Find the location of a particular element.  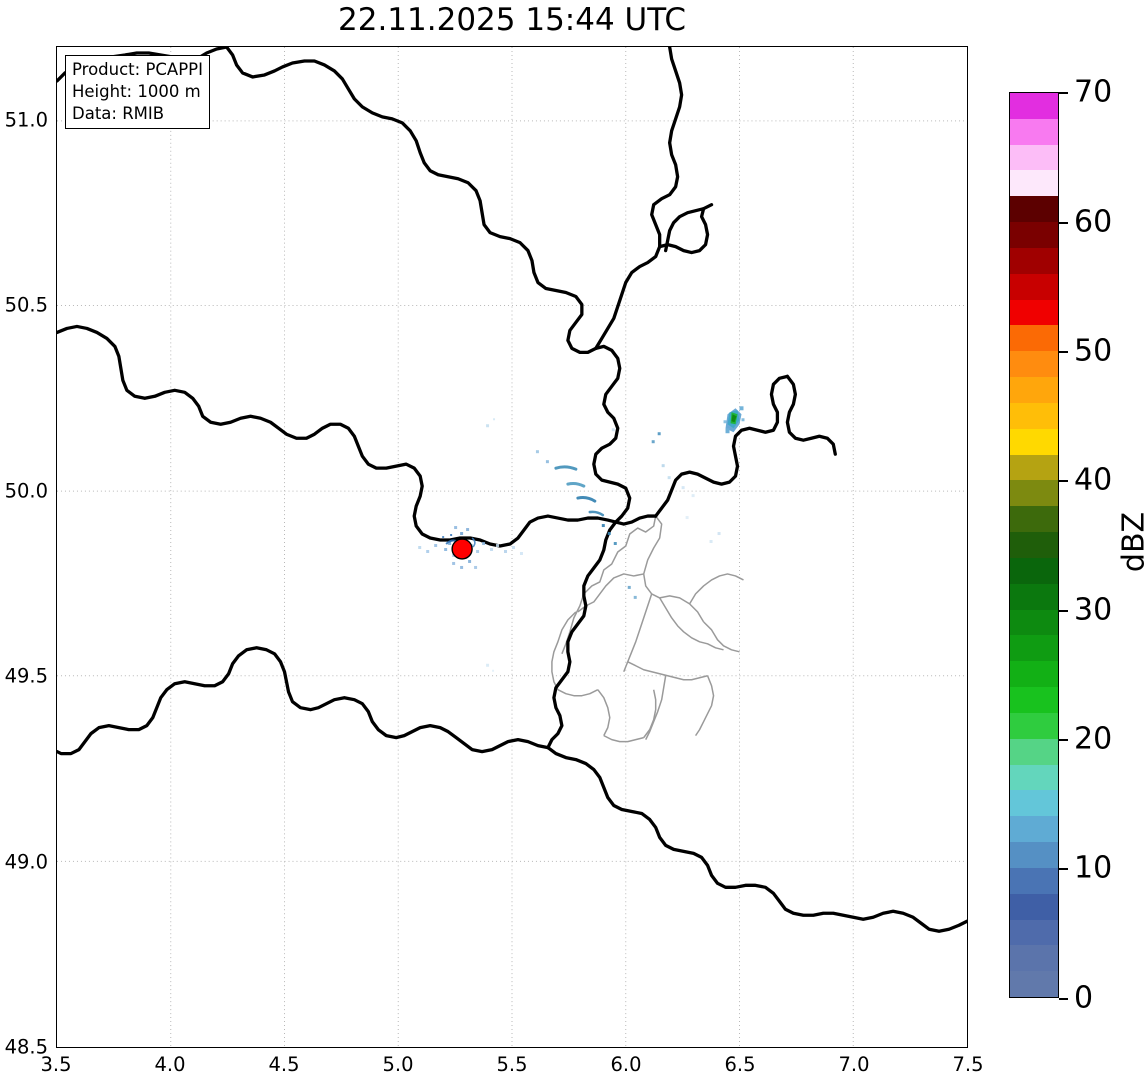

page-title: 22.11.2025 15:44 UTC is located at coordinates (512, 20).